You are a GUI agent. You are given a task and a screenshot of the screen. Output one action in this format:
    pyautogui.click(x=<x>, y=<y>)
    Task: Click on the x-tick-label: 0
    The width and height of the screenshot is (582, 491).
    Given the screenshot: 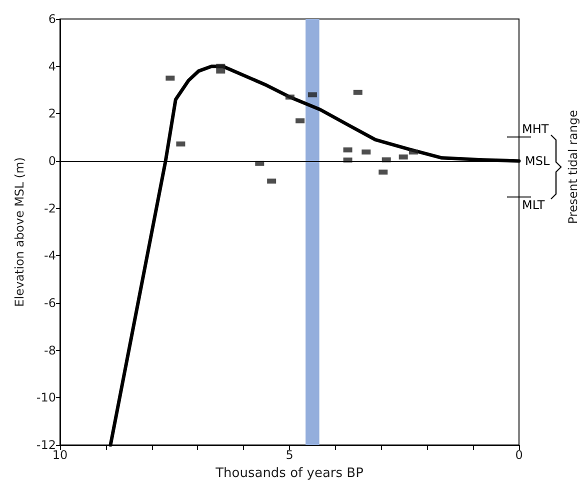 What is the action you would take?
    pyautogui.click(x=519, y=455)
    